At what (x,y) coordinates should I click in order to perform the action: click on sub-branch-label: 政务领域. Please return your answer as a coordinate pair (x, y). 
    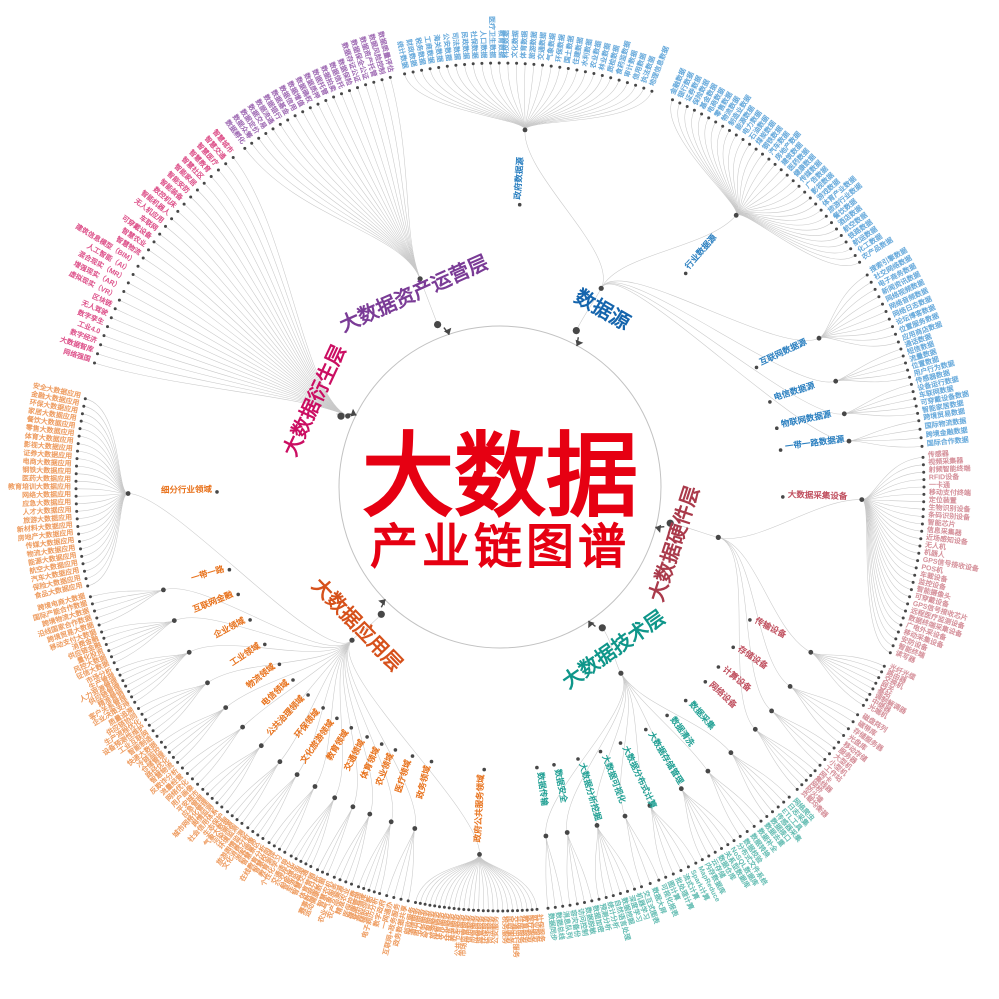
    Looking at the image, I should click on (423, 782).